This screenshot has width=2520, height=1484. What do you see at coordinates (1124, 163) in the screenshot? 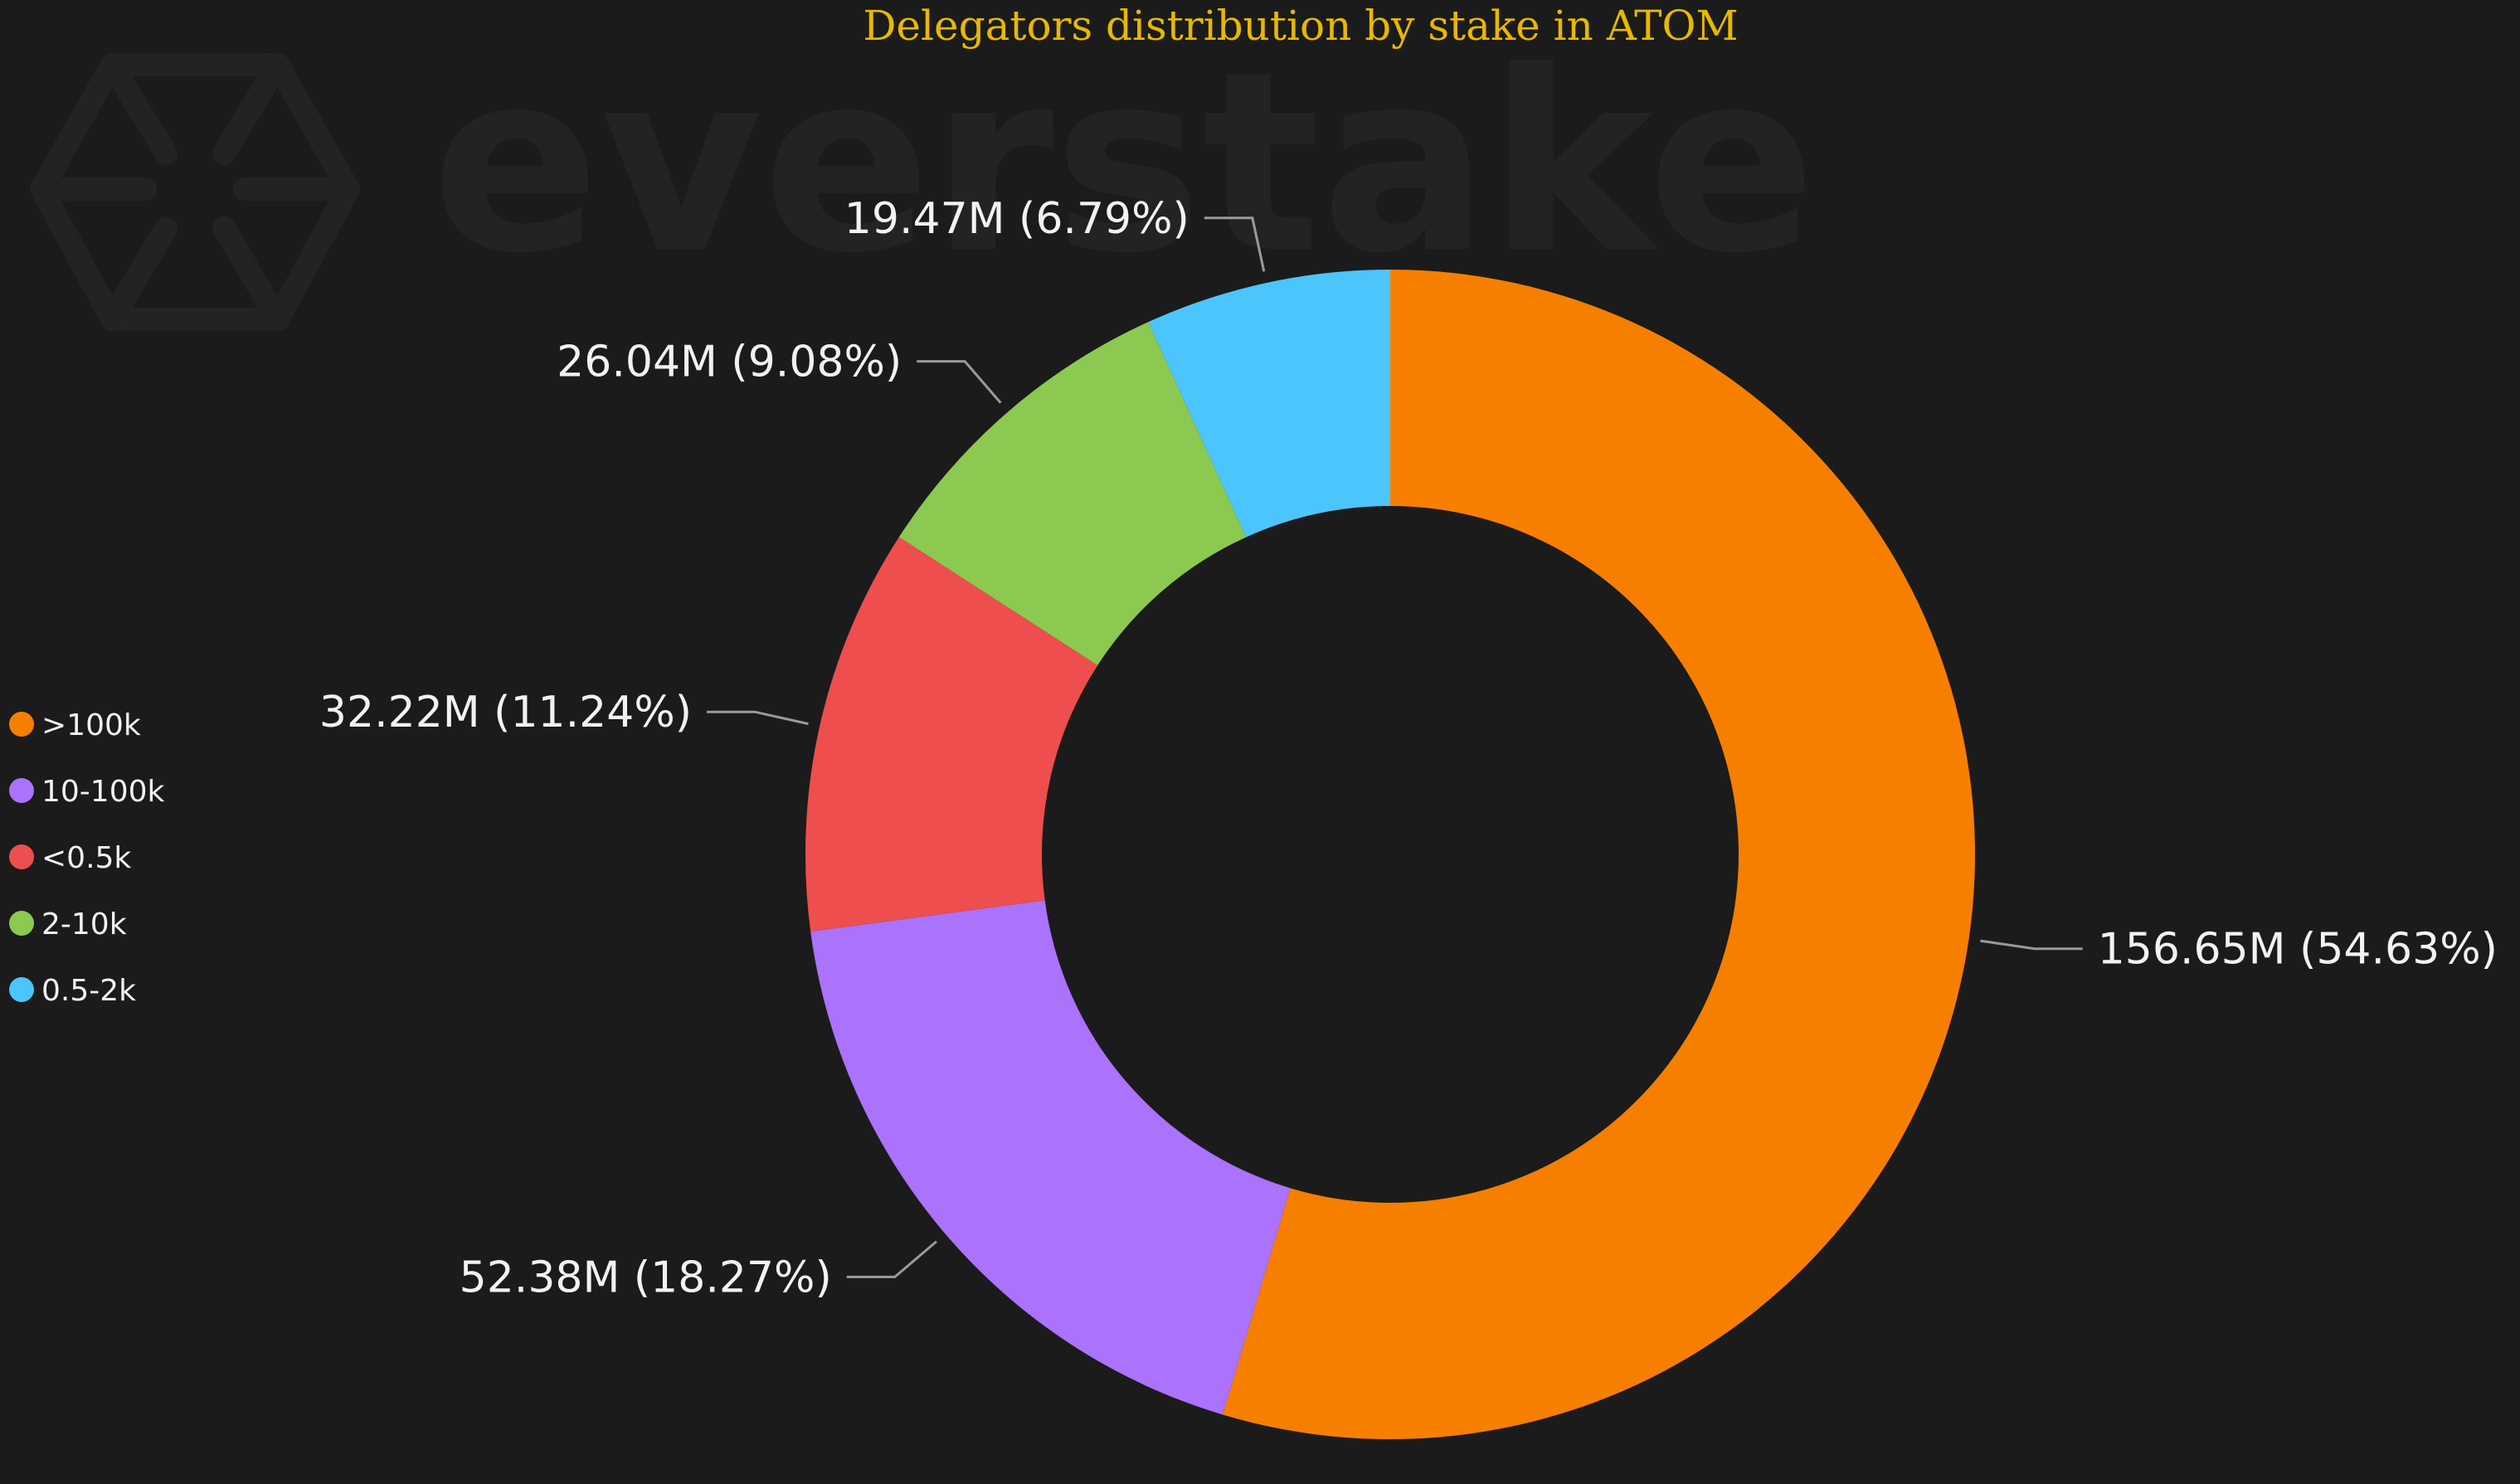
I see `watermark-text: everstake` at bounding box center [1124, 163].